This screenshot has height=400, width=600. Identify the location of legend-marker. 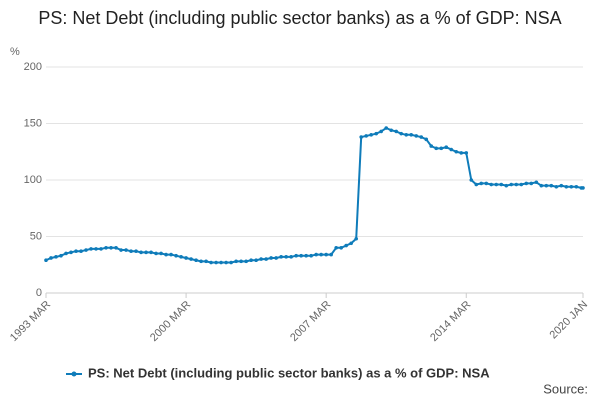
(74, 374).